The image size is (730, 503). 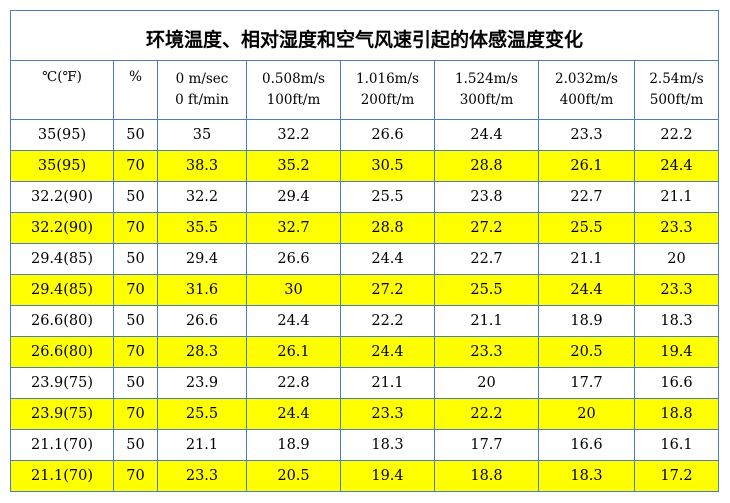 I want to click on table-cell-speed-300: 23.3, so click(x=486, y=352).